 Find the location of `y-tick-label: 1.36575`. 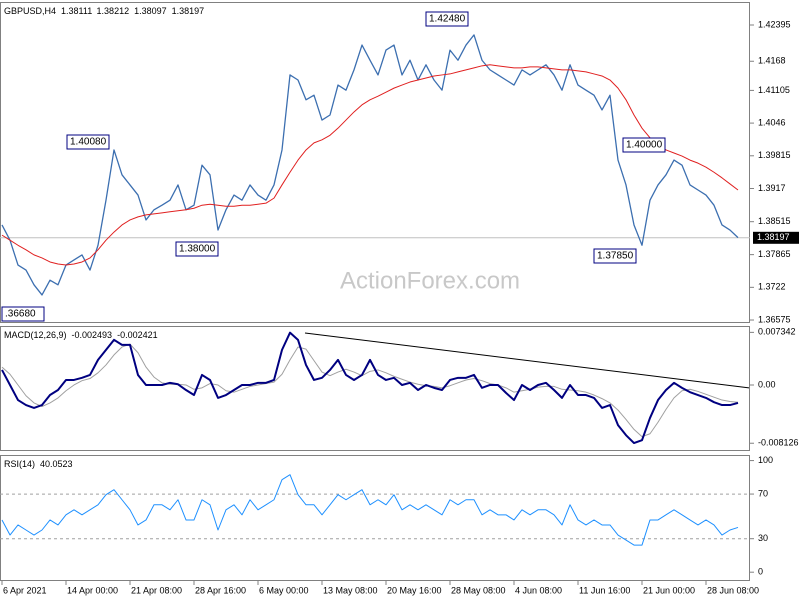

y-tick-label: 1.36575 is located at coordinates (774, 319).